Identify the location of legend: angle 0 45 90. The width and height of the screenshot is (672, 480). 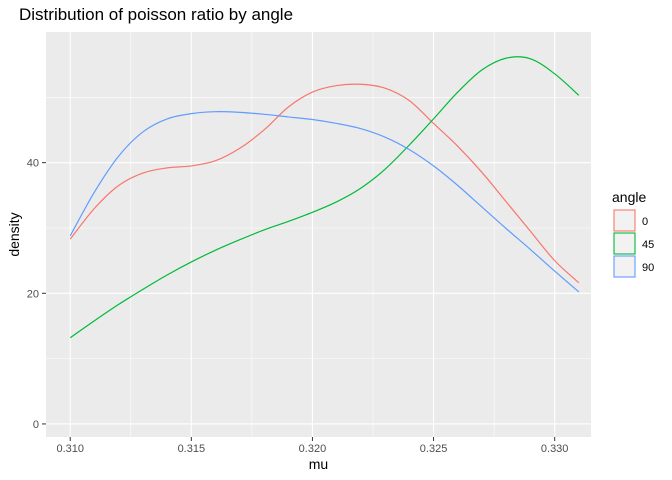
(633, 233).